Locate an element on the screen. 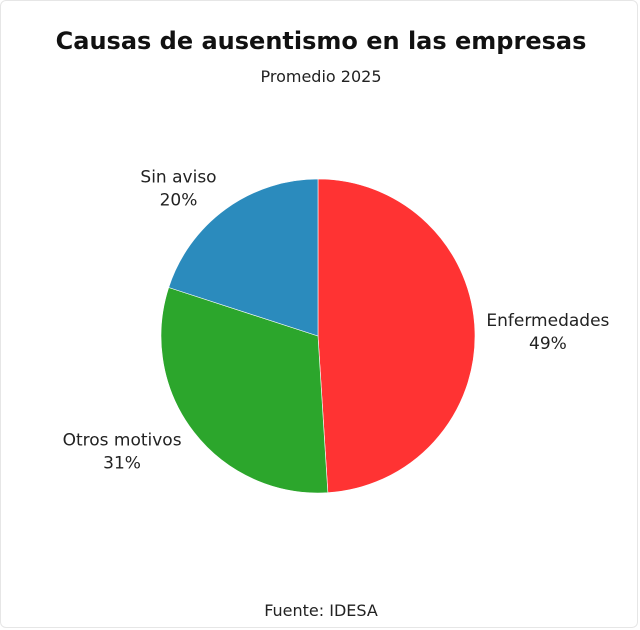 The width and height of the screenshot is (640, 630). chart-source: Fuente: IDESA is located at coordinates (321, 610).